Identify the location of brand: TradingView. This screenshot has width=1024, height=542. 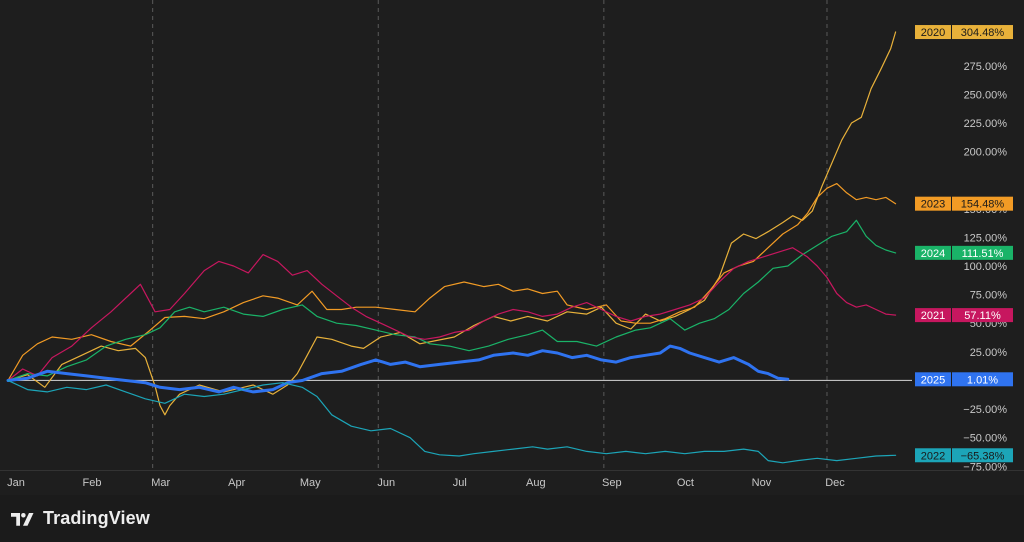
(79, 518).